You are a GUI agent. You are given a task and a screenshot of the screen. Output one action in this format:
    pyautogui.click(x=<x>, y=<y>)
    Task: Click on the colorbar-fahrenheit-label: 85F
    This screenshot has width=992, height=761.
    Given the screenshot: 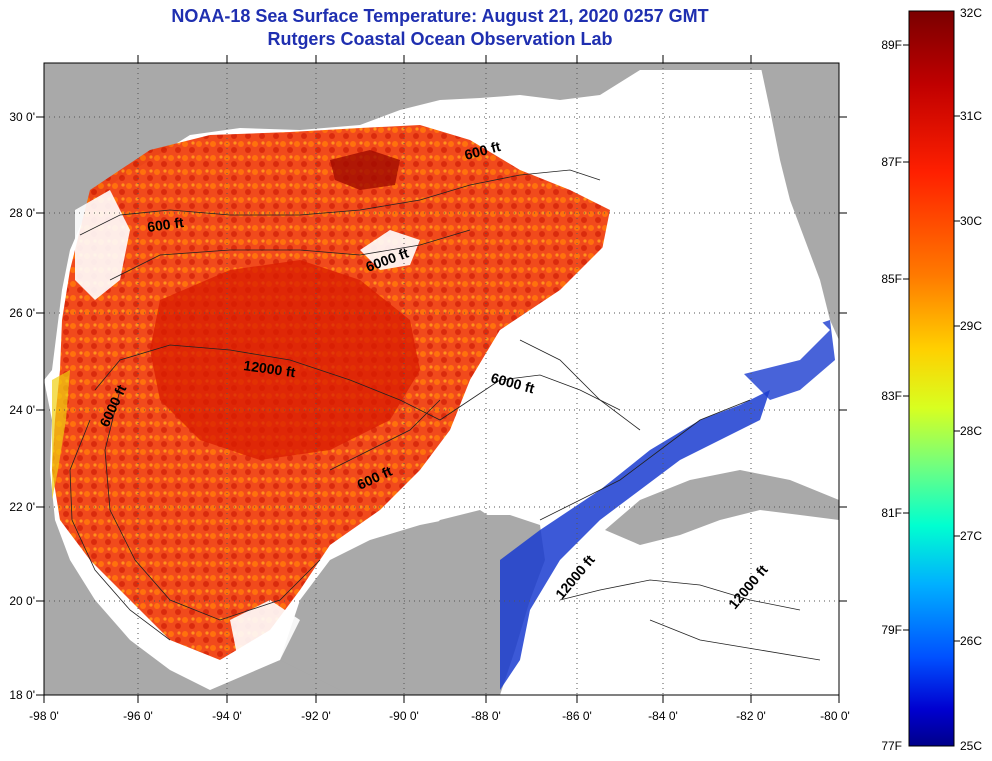 What is the action you would take?
    pyautogui.click(x=891, y=279)
    